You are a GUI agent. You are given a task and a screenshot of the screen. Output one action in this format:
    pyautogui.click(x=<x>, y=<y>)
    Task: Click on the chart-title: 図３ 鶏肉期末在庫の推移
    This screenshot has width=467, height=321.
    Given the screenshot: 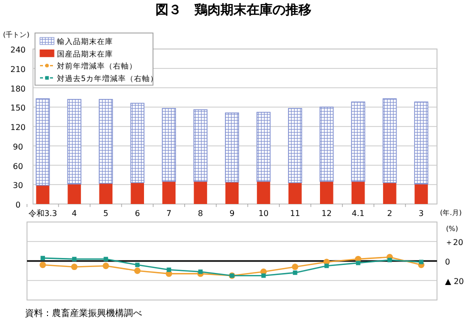 What is the action you would take?
    pyautogui.click(x=234, y=10)
    